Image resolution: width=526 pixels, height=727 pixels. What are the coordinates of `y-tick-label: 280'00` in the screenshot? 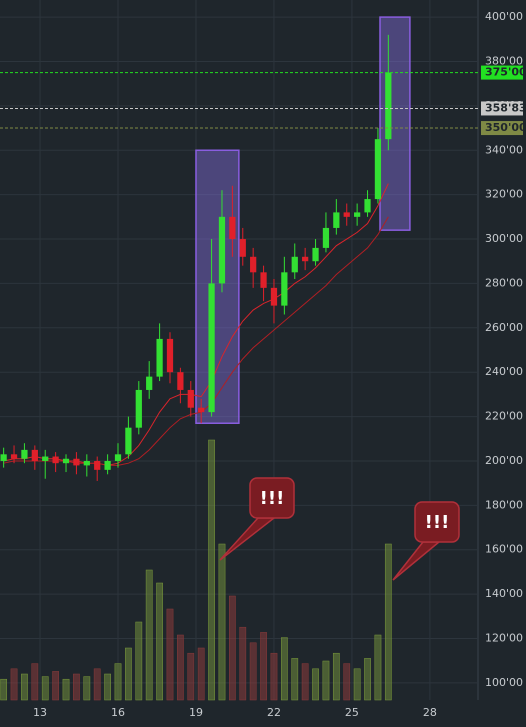 It's located at (504, 282).